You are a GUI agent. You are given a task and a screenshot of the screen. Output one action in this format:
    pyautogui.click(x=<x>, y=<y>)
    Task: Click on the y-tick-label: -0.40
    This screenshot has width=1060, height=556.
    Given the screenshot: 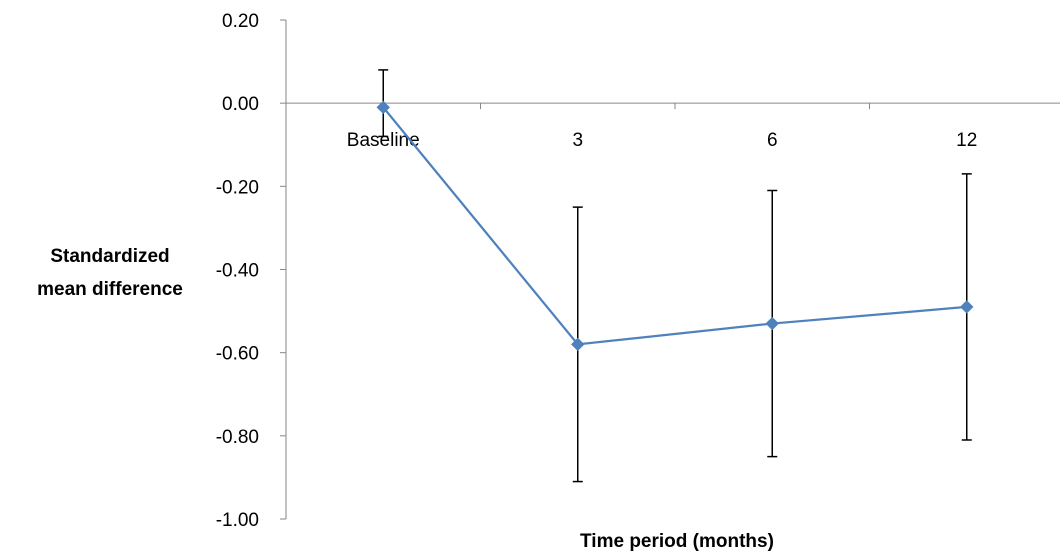 What is the action you would take?
    pyautogui.click(x=237, y=271)
    